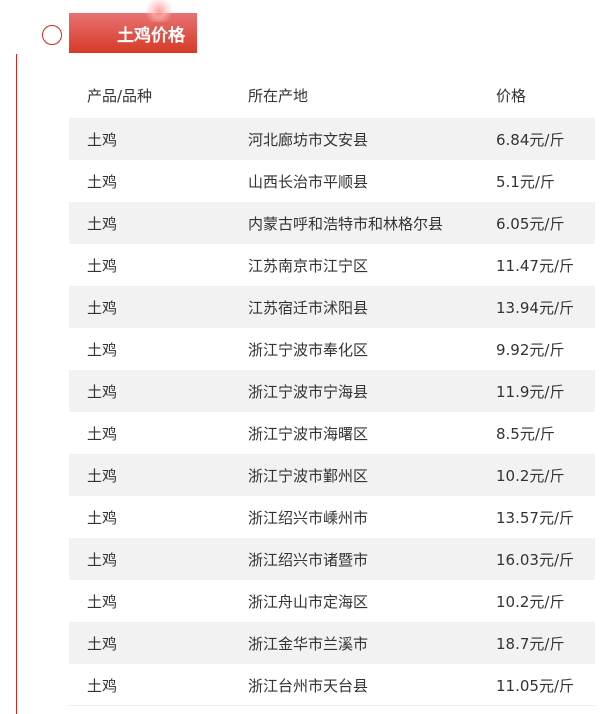 The height and width of the screenshot is (714, 610). What do you see at coordinates (308, 559) in the screenshot?
I see `cell-origin: 浙江绍兴市诸暨市` at bounding box center [308, 559].